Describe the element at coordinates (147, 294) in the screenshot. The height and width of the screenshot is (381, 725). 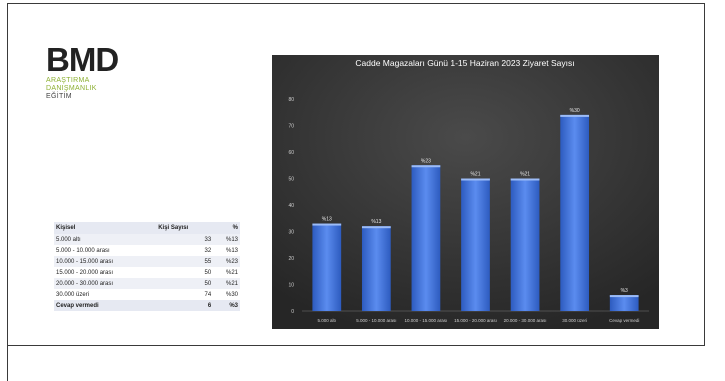
I see `table-row: 30.000 üzeri 74 %30` at that location.